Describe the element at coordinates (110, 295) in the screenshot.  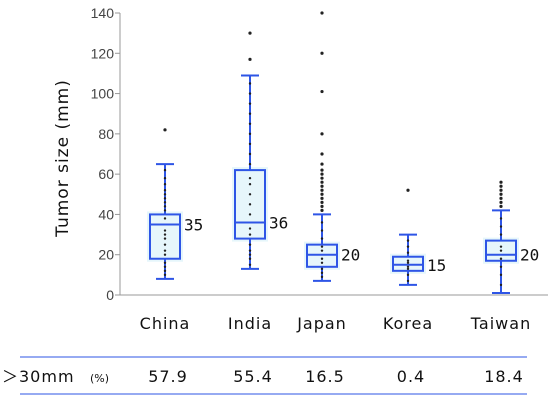
I see `y-tick-label: 0` at that location.